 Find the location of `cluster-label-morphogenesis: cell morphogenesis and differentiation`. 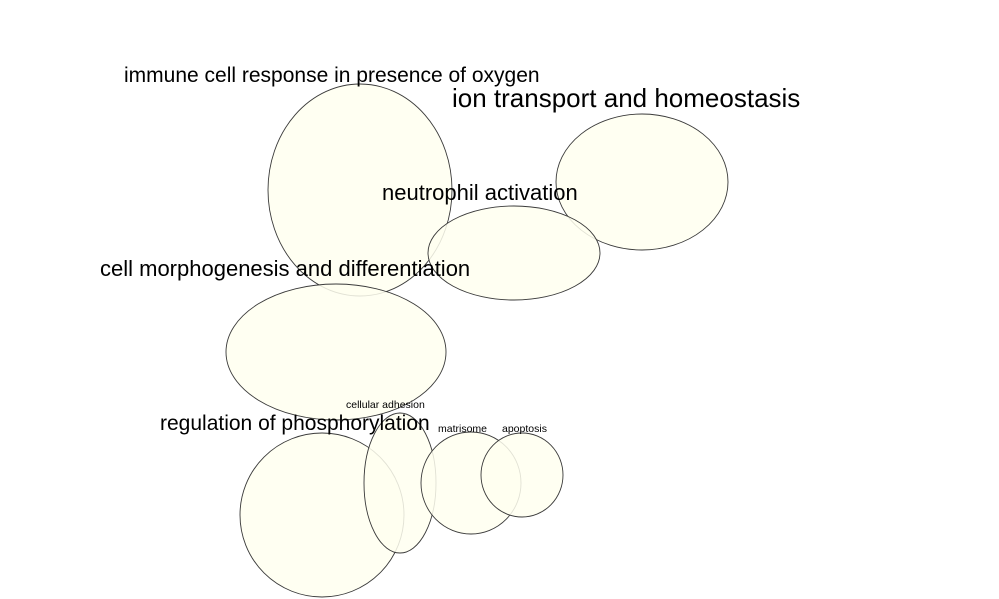

cluster-label-morphogenesis: cell morphogenesis and differentiation is located at coordinates (285, 268).